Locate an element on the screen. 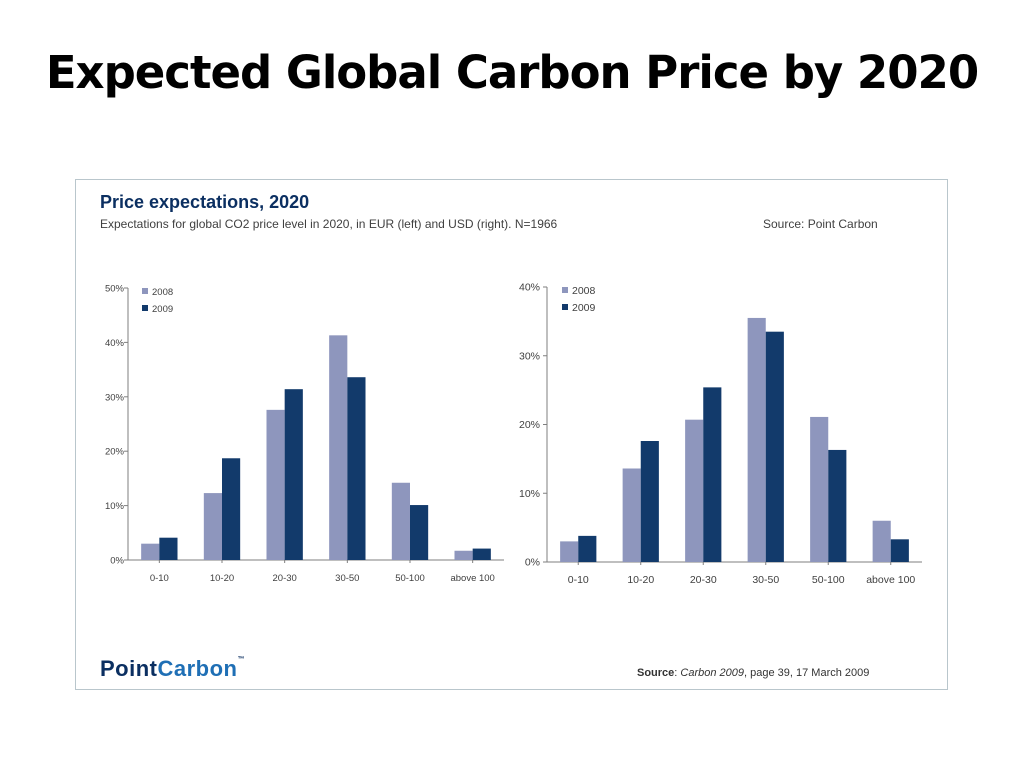 The width and height of the screenshot is (1024, 768). chart-eur-y-tick-label: 30% is located at coordinates (115, 397).